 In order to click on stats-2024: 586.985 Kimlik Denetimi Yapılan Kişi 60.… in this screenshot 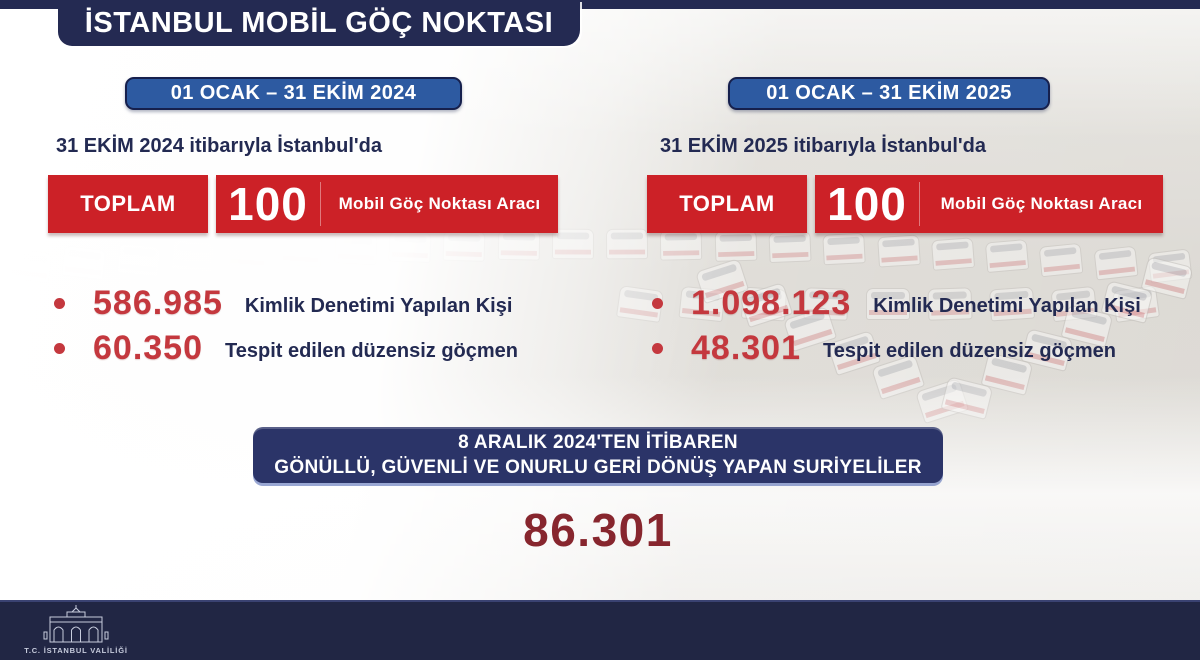, I will do `click(286, 326)`.